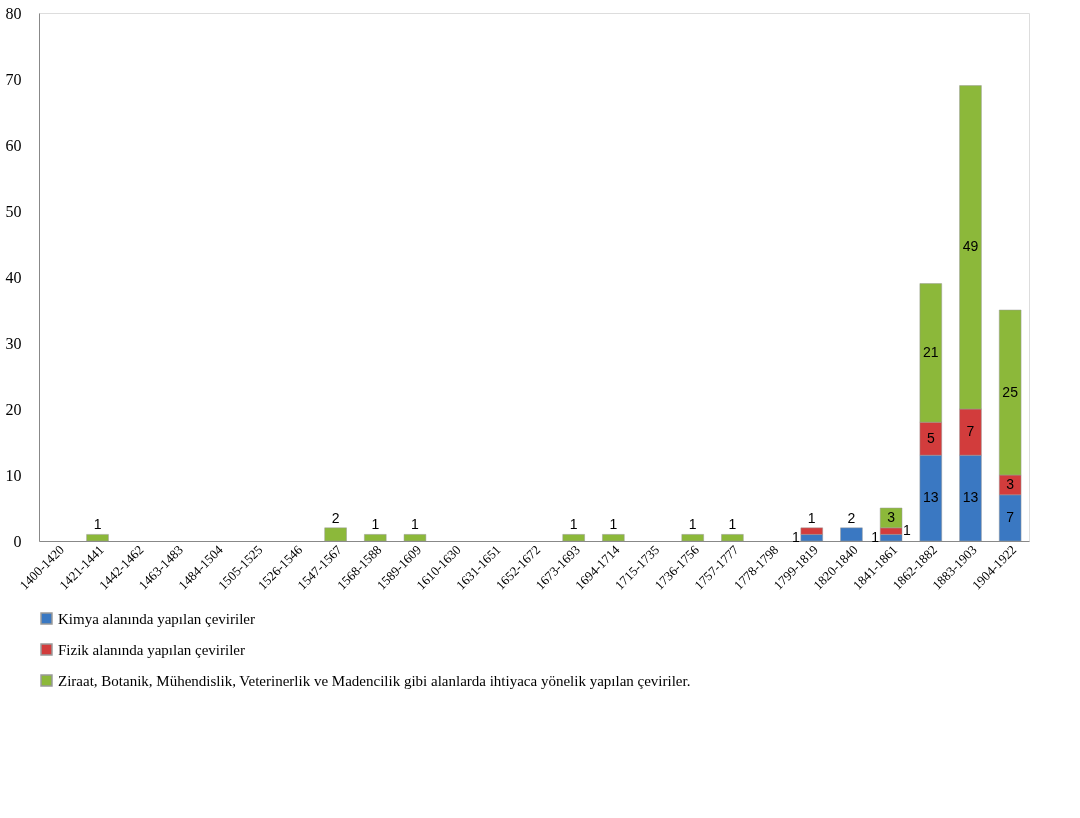 The image size is (1080, 818). What do you see at coordinates (13, 145) in the screenshot?
I see `y-tick-label: 60` at bounding box center [13, 145].